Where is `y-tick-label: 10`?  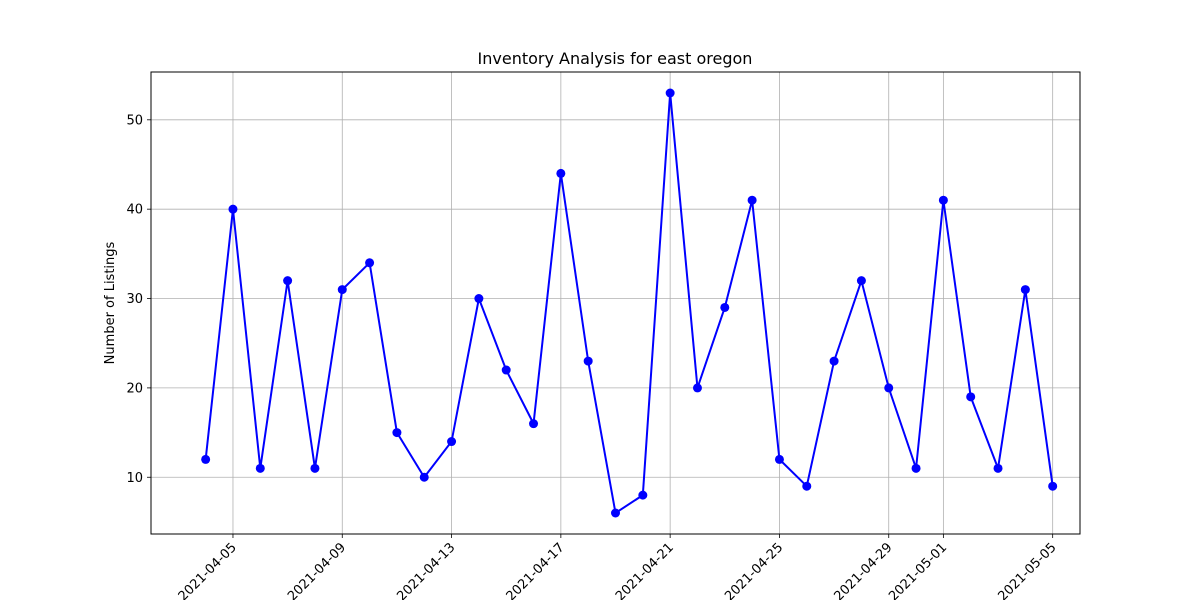 y-tick-label: 10 is located at coordinates (134, 478).